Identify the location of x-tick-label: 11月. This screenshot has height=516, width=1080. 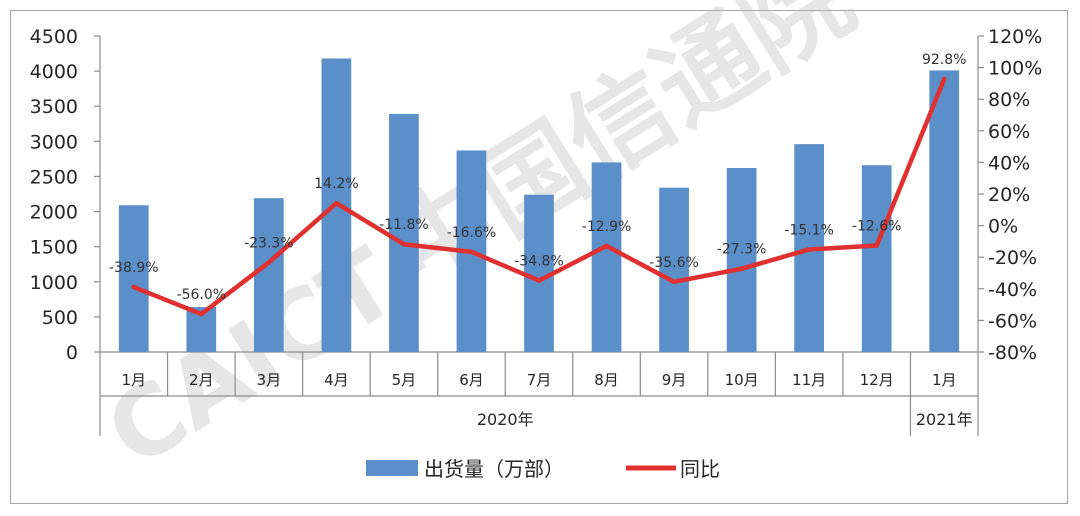
(809, 380).